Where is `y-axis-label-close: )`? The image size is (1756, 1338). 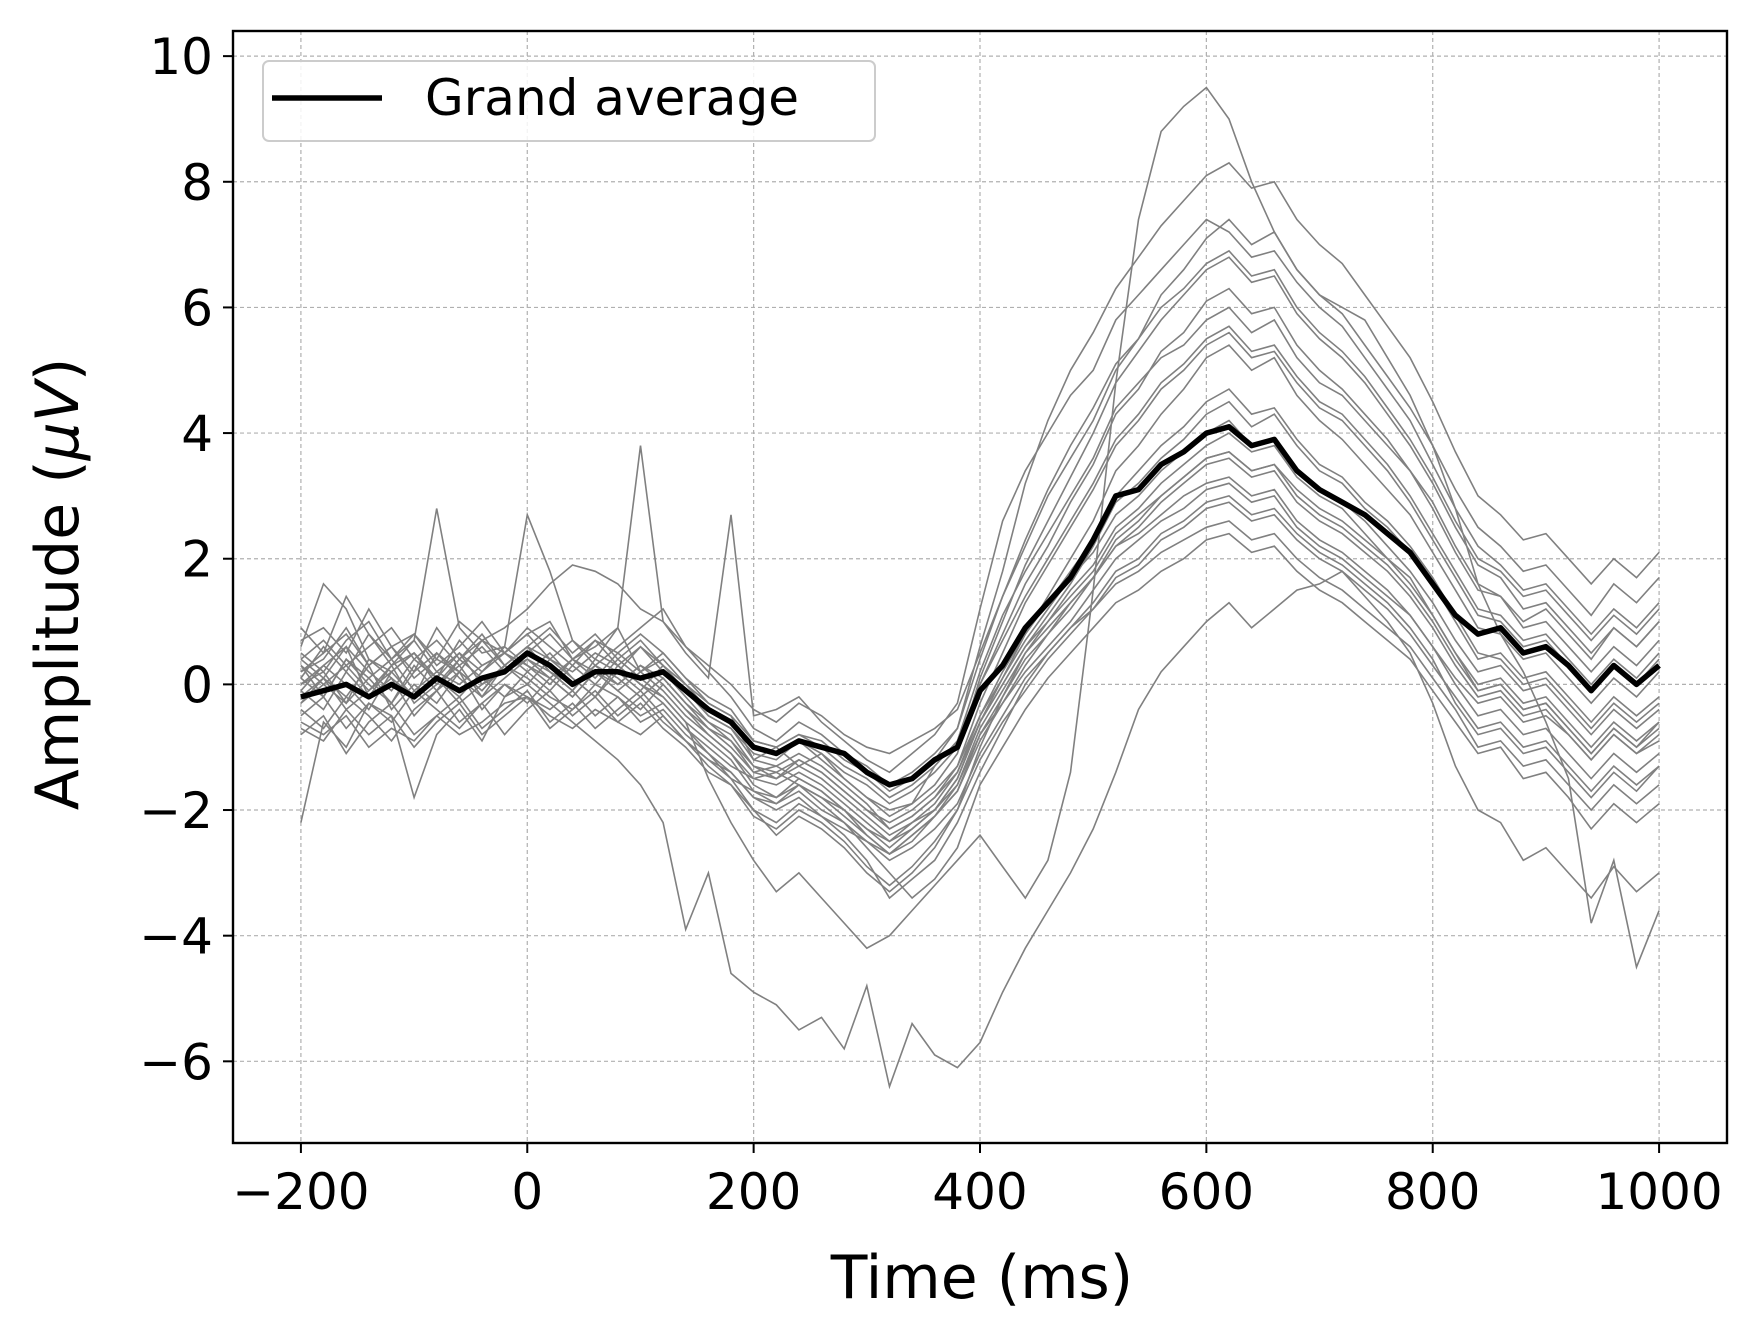 y-axis-label-close: ) is located at coordinates (58, 369).